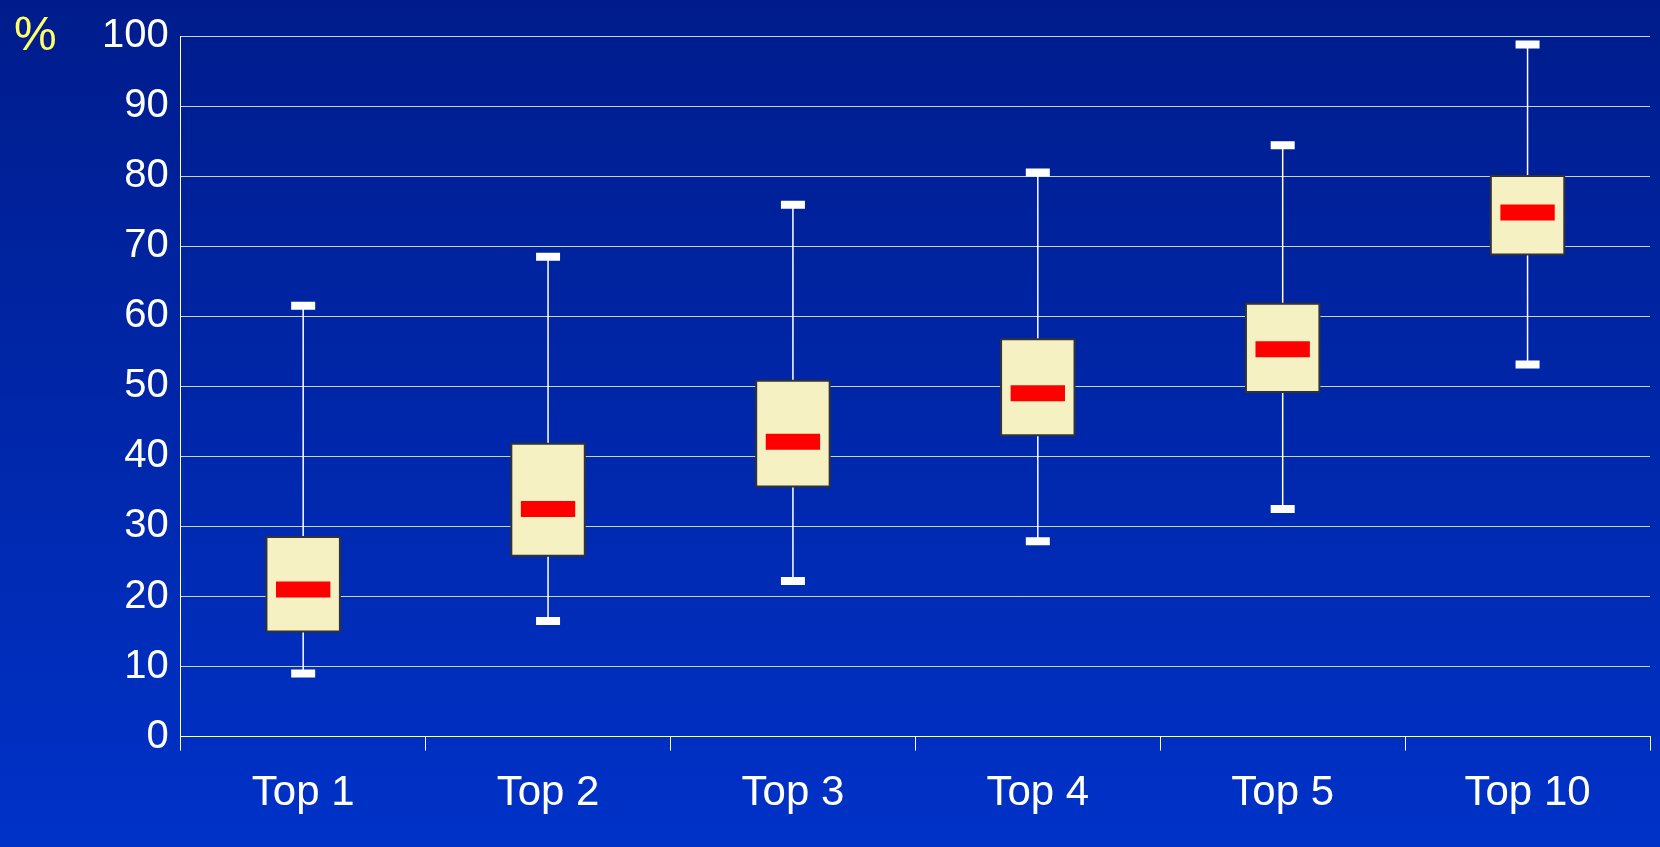  What do you see at coordinates (146, 383) in the screenshot?
I see `y-tick-label: 50` at bounding box center [146, 383].